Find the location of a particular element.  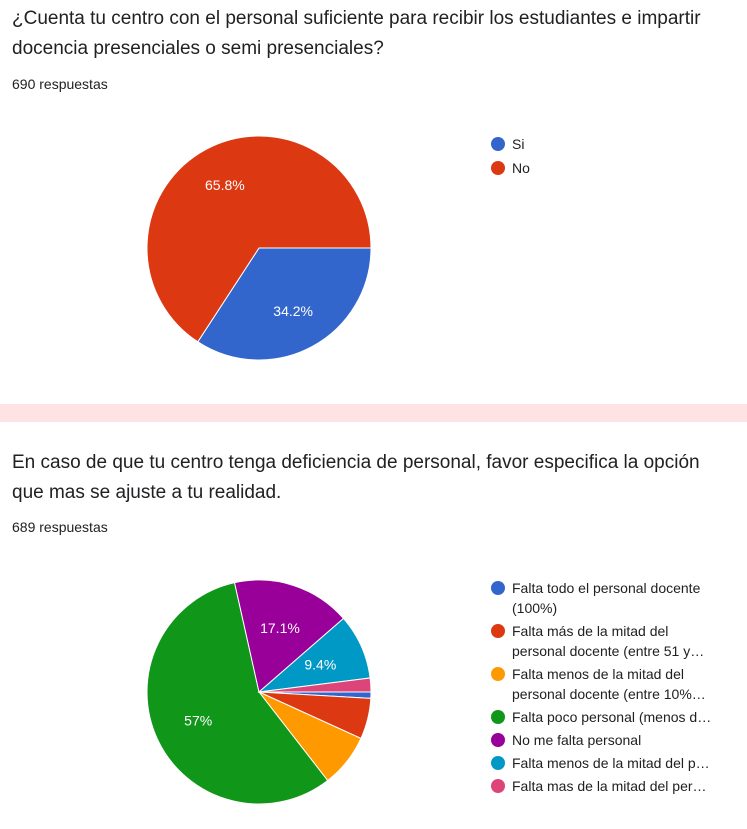

legend-item: No is located at coordinates (607, 168).